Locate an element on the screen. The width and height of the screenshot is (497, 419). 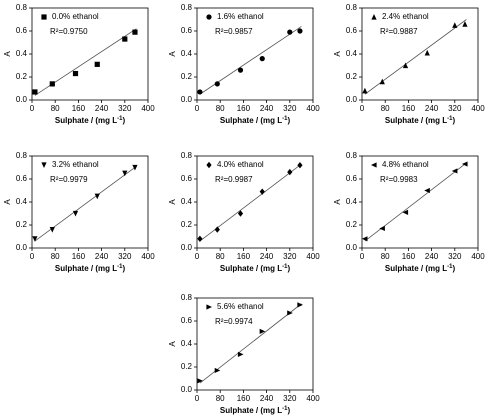
legend-label: 2.4% ethanol is located at coordinates (405, 16).